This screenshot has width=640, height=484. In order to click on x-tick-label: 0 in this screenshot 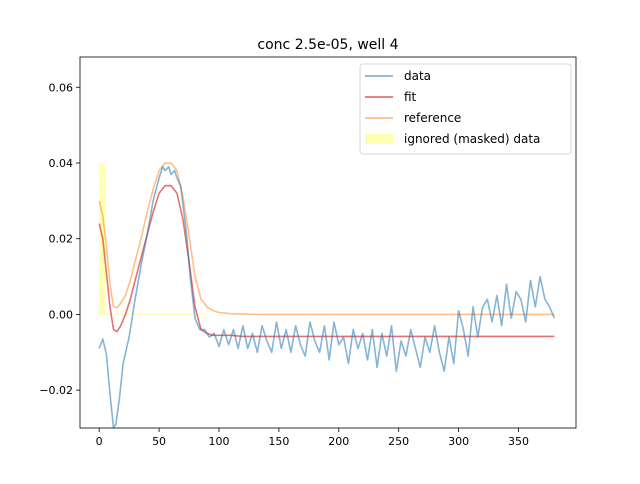, I will do `click(99, 441)`.